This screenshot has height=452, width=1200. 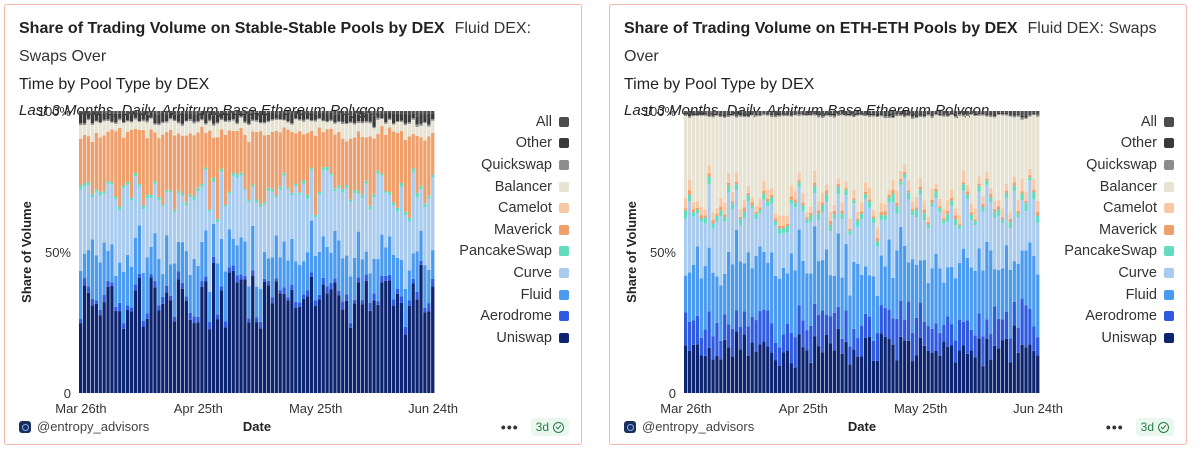 What do you see at coordinates (499, 273) in the screenshot?
I see `legend-item-curve: Curve` at bounding box center [499, 273].